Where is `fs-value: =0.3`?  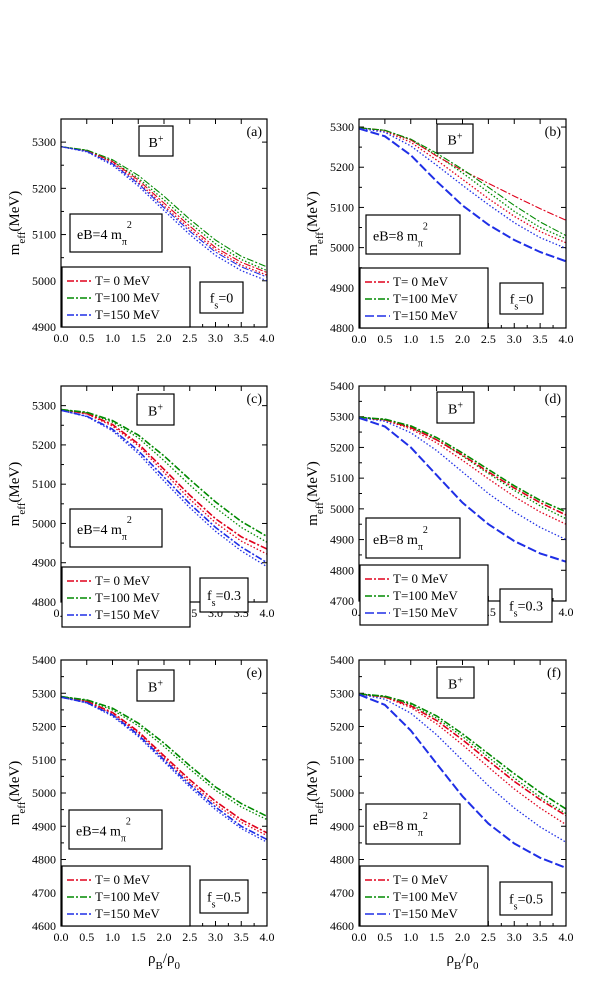 fs-value: =0.3 is located at coordinates (228, 596).